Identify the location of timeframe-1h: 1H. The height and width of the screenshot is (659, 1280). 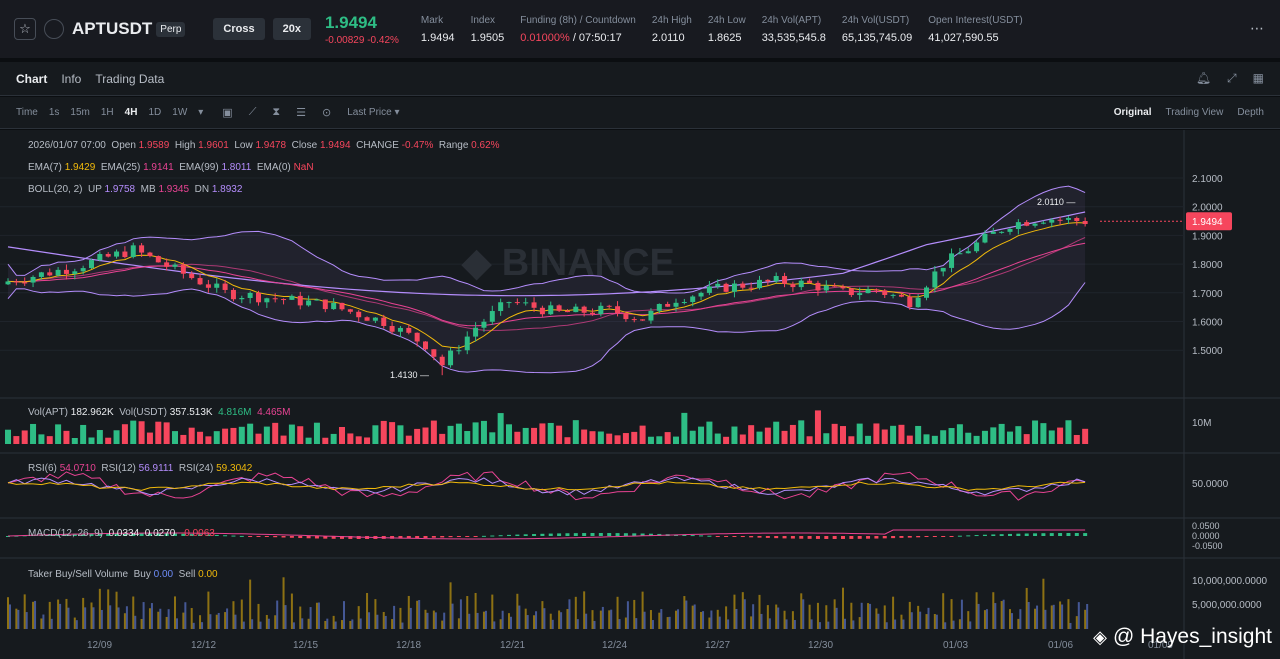
(107, 112).